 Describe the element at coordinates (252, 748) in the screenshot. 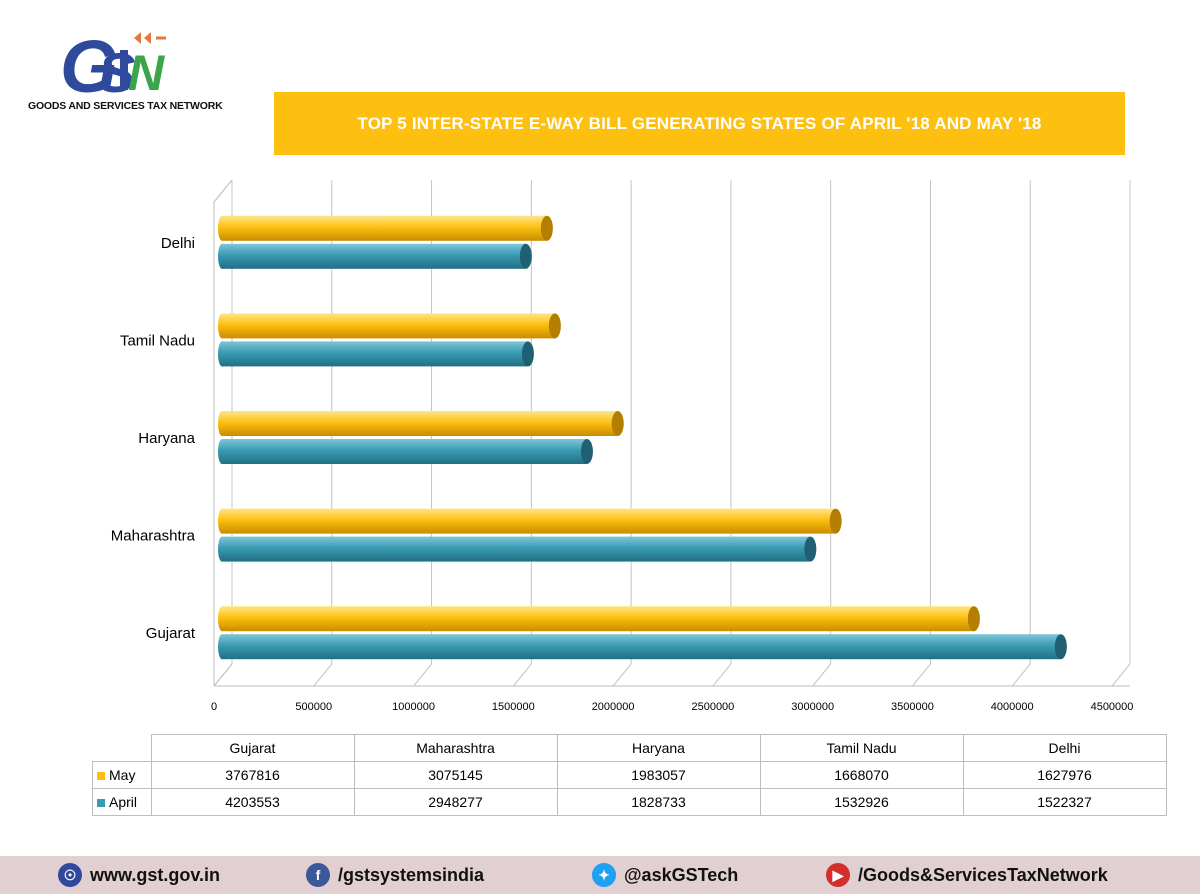

I see `table-header: Gujarat` at that location.